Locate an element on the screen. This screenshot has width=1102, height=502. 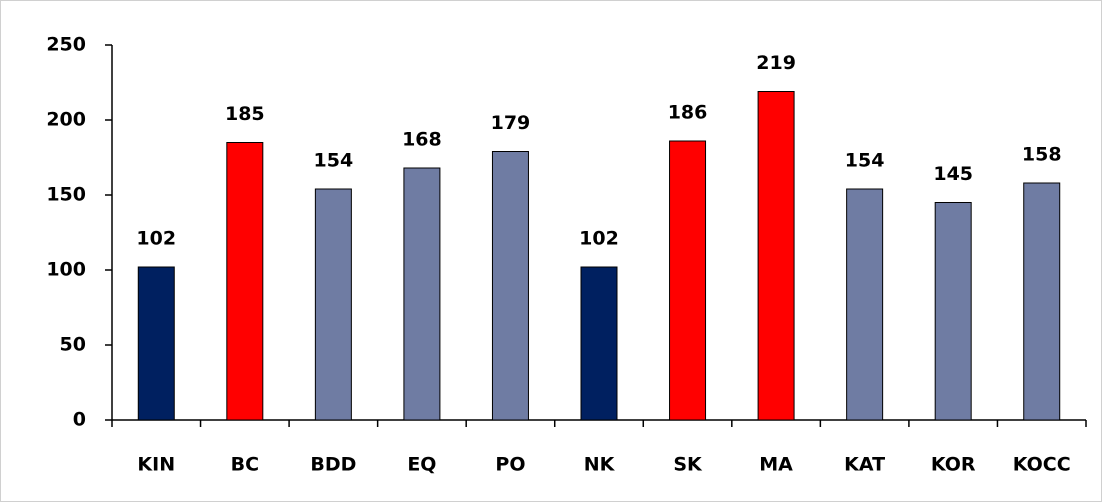
x-tick-label: KAT is located at coordinates (864, 465).